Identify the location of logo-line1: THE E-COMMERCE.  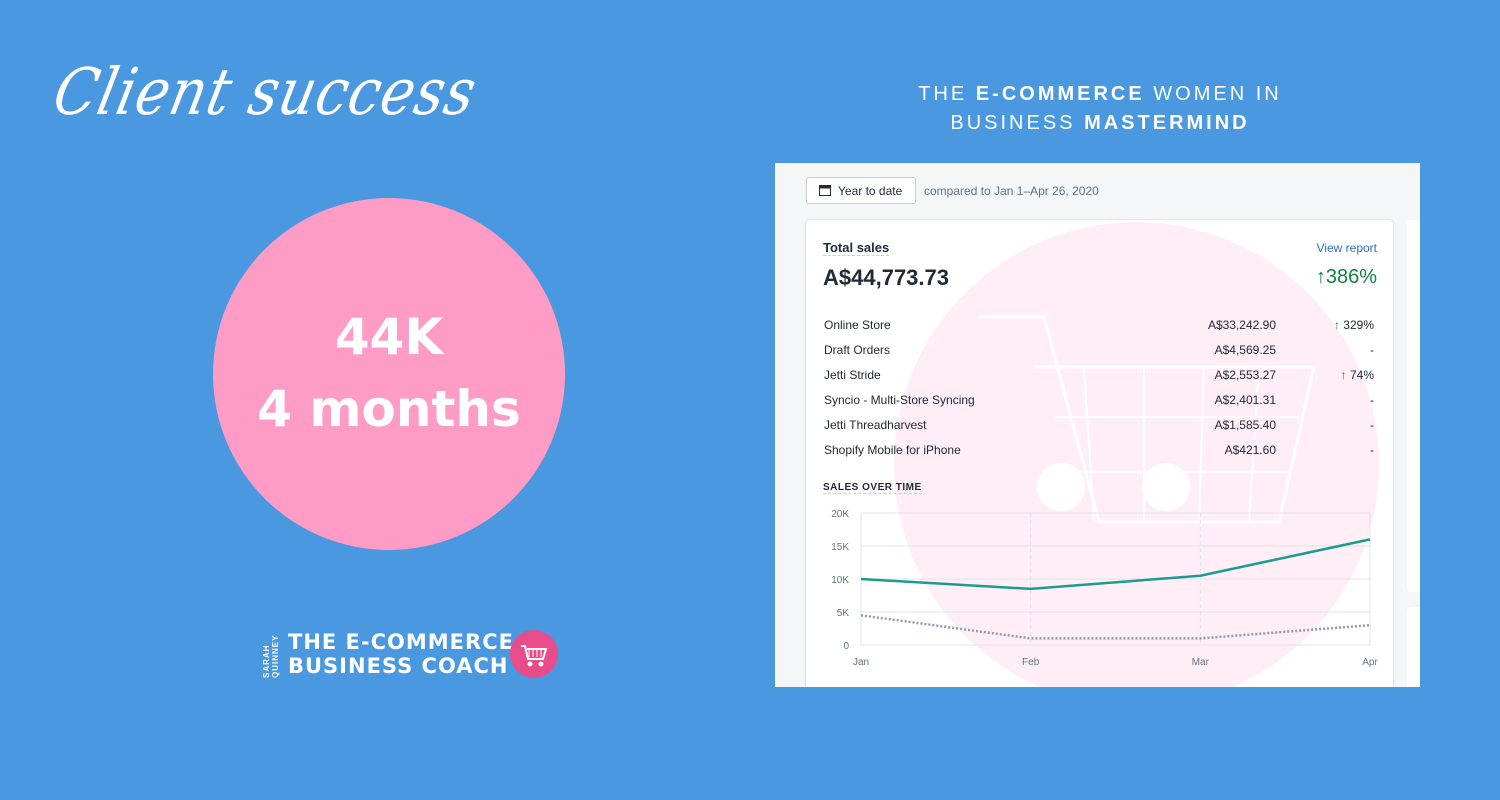
(401, 642).